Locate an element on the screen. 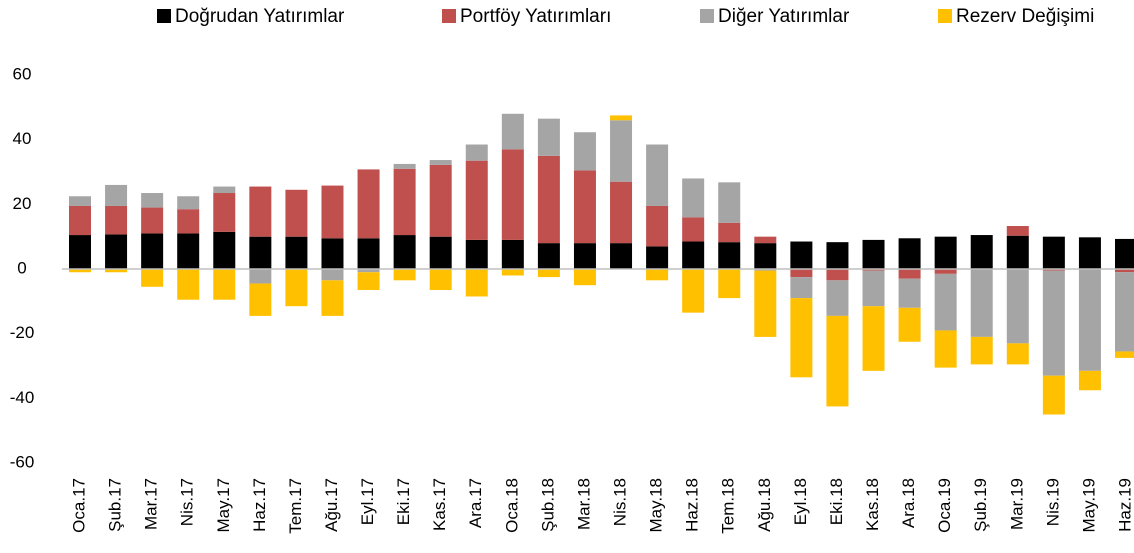 This screenshot has height=553, width=1134. legend-swatch is located at coordinates (945, 16).